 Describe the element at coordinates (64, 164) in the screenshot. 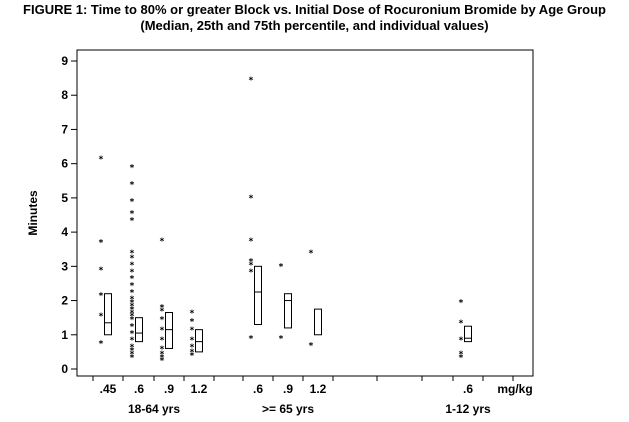

I see `y-tick-label: 6` at that location.